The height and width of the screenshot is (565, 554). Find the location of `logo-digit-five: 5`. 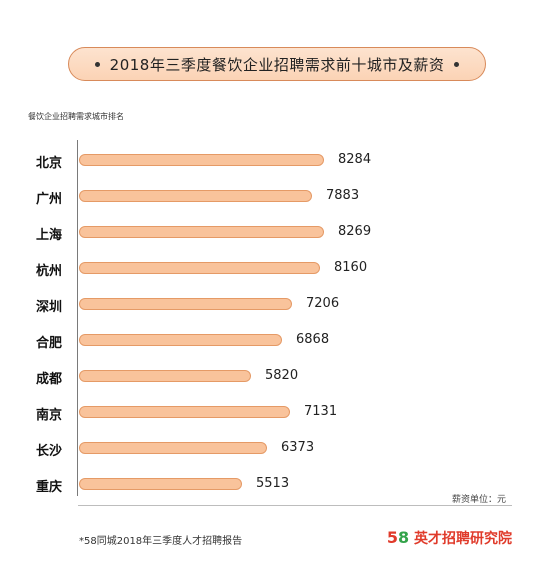

logo-digit-five: 5 is located at coordinates (392, 537).